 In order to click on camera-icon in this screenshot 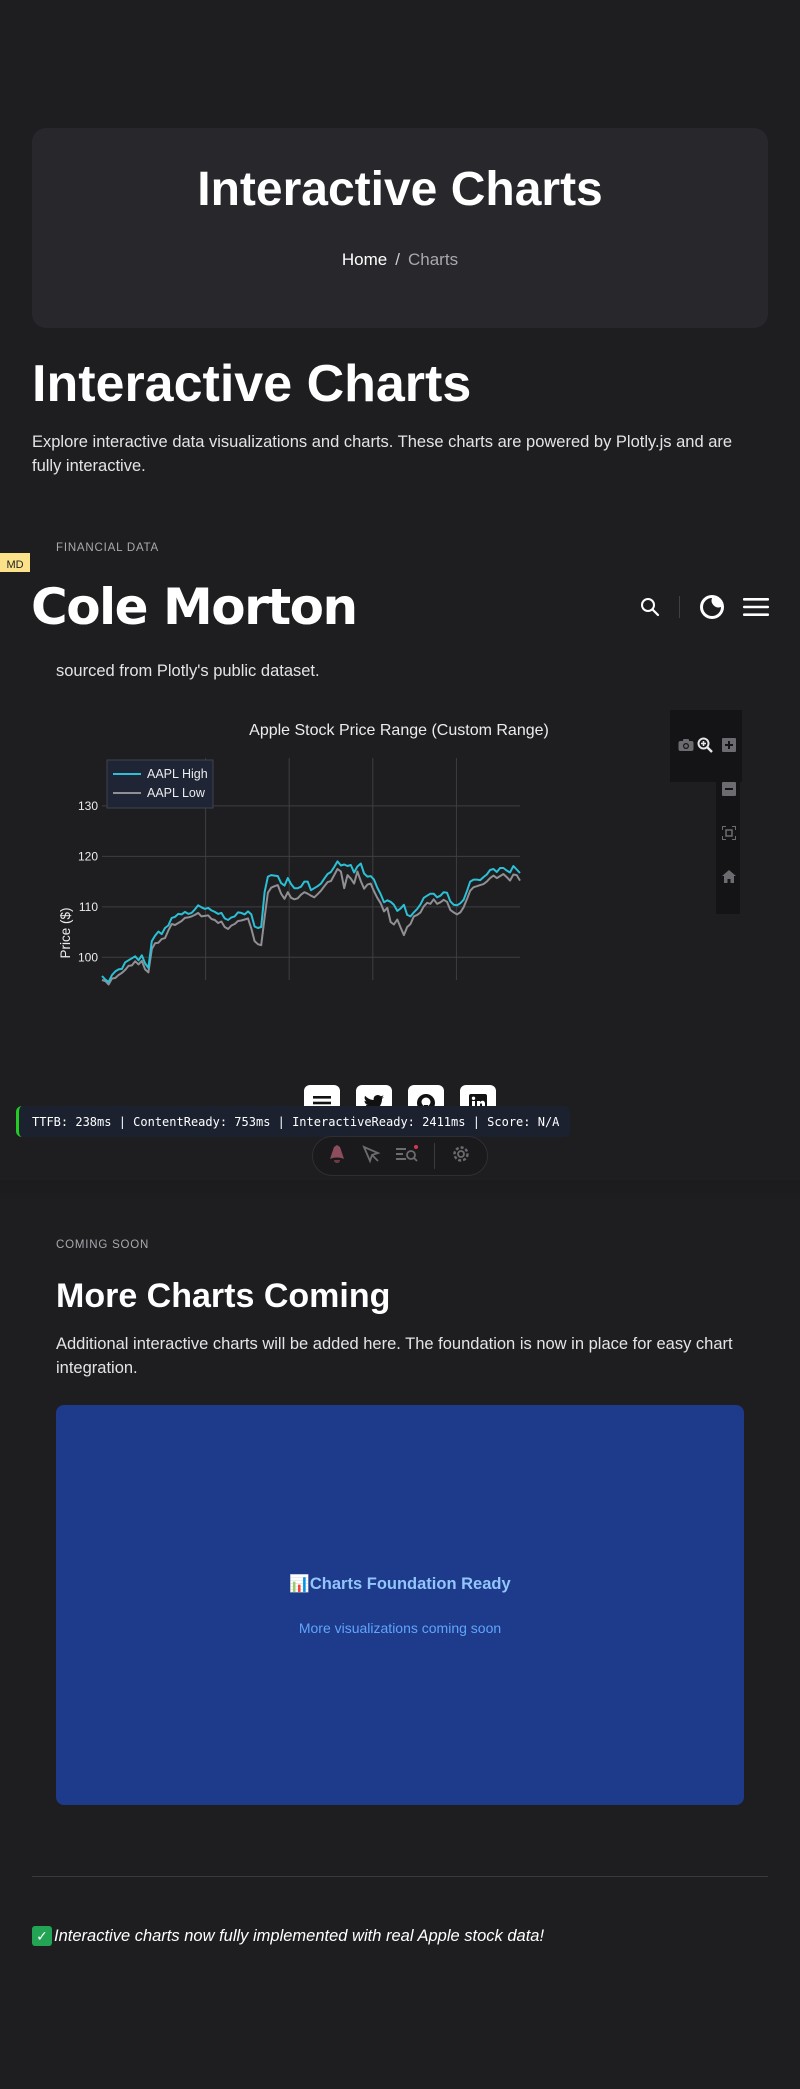, I will do `click(686, 747)`.